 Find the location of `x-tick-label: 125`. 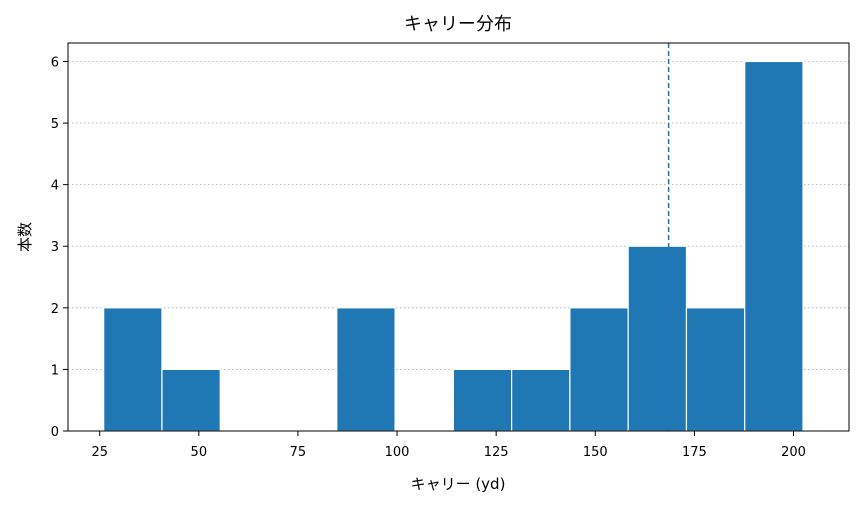

x-tick-label: 125 is located at coordinates (496, 452).